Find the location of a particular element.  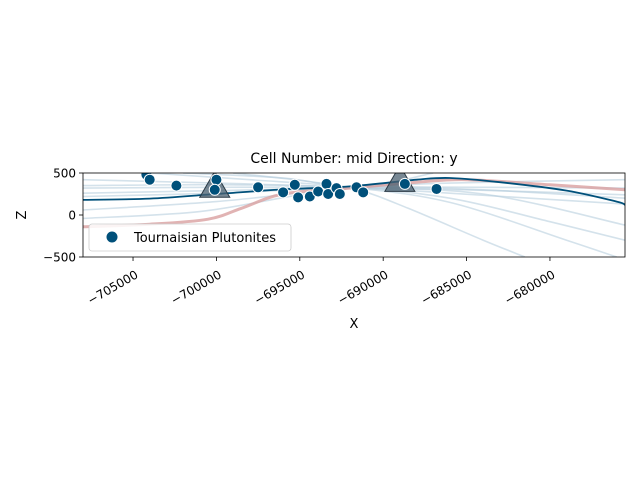

x-tick-label-0: −705000 is located at coordinates (112, 287).